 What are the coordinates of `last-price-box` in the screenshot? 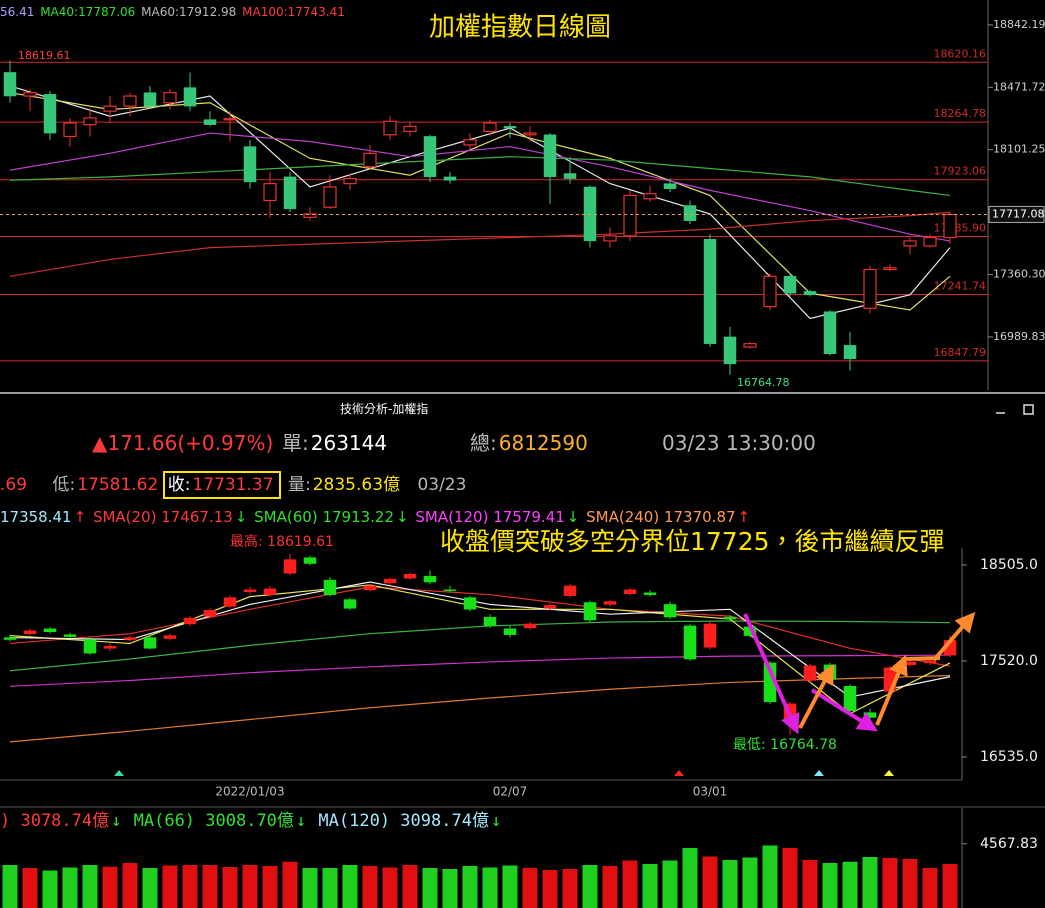 It's located at (1016, 214).